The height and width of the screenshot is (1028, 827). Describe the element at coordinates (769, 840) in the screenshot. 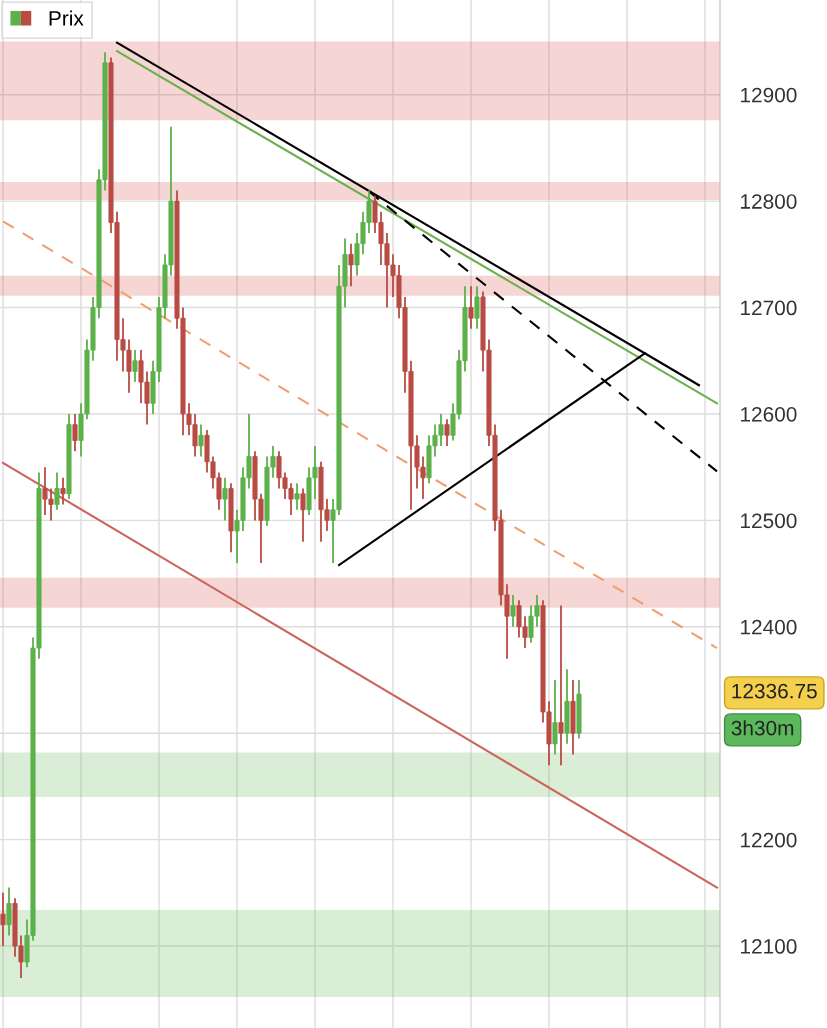

I see `y-tick-label: 12200` at that location.